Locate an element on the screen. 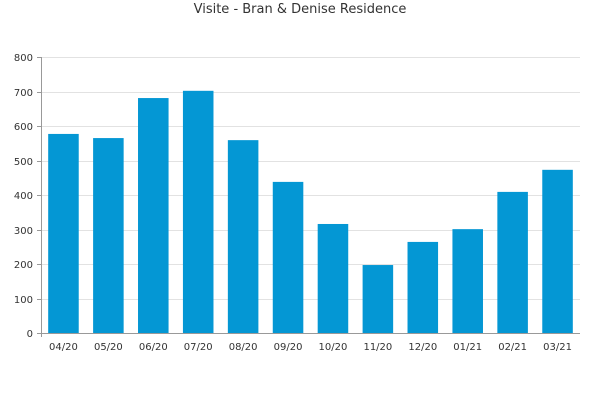 This screenshot has width=600, height=400. x-tick-label: 06/20 is located at coordinates (153, 347).